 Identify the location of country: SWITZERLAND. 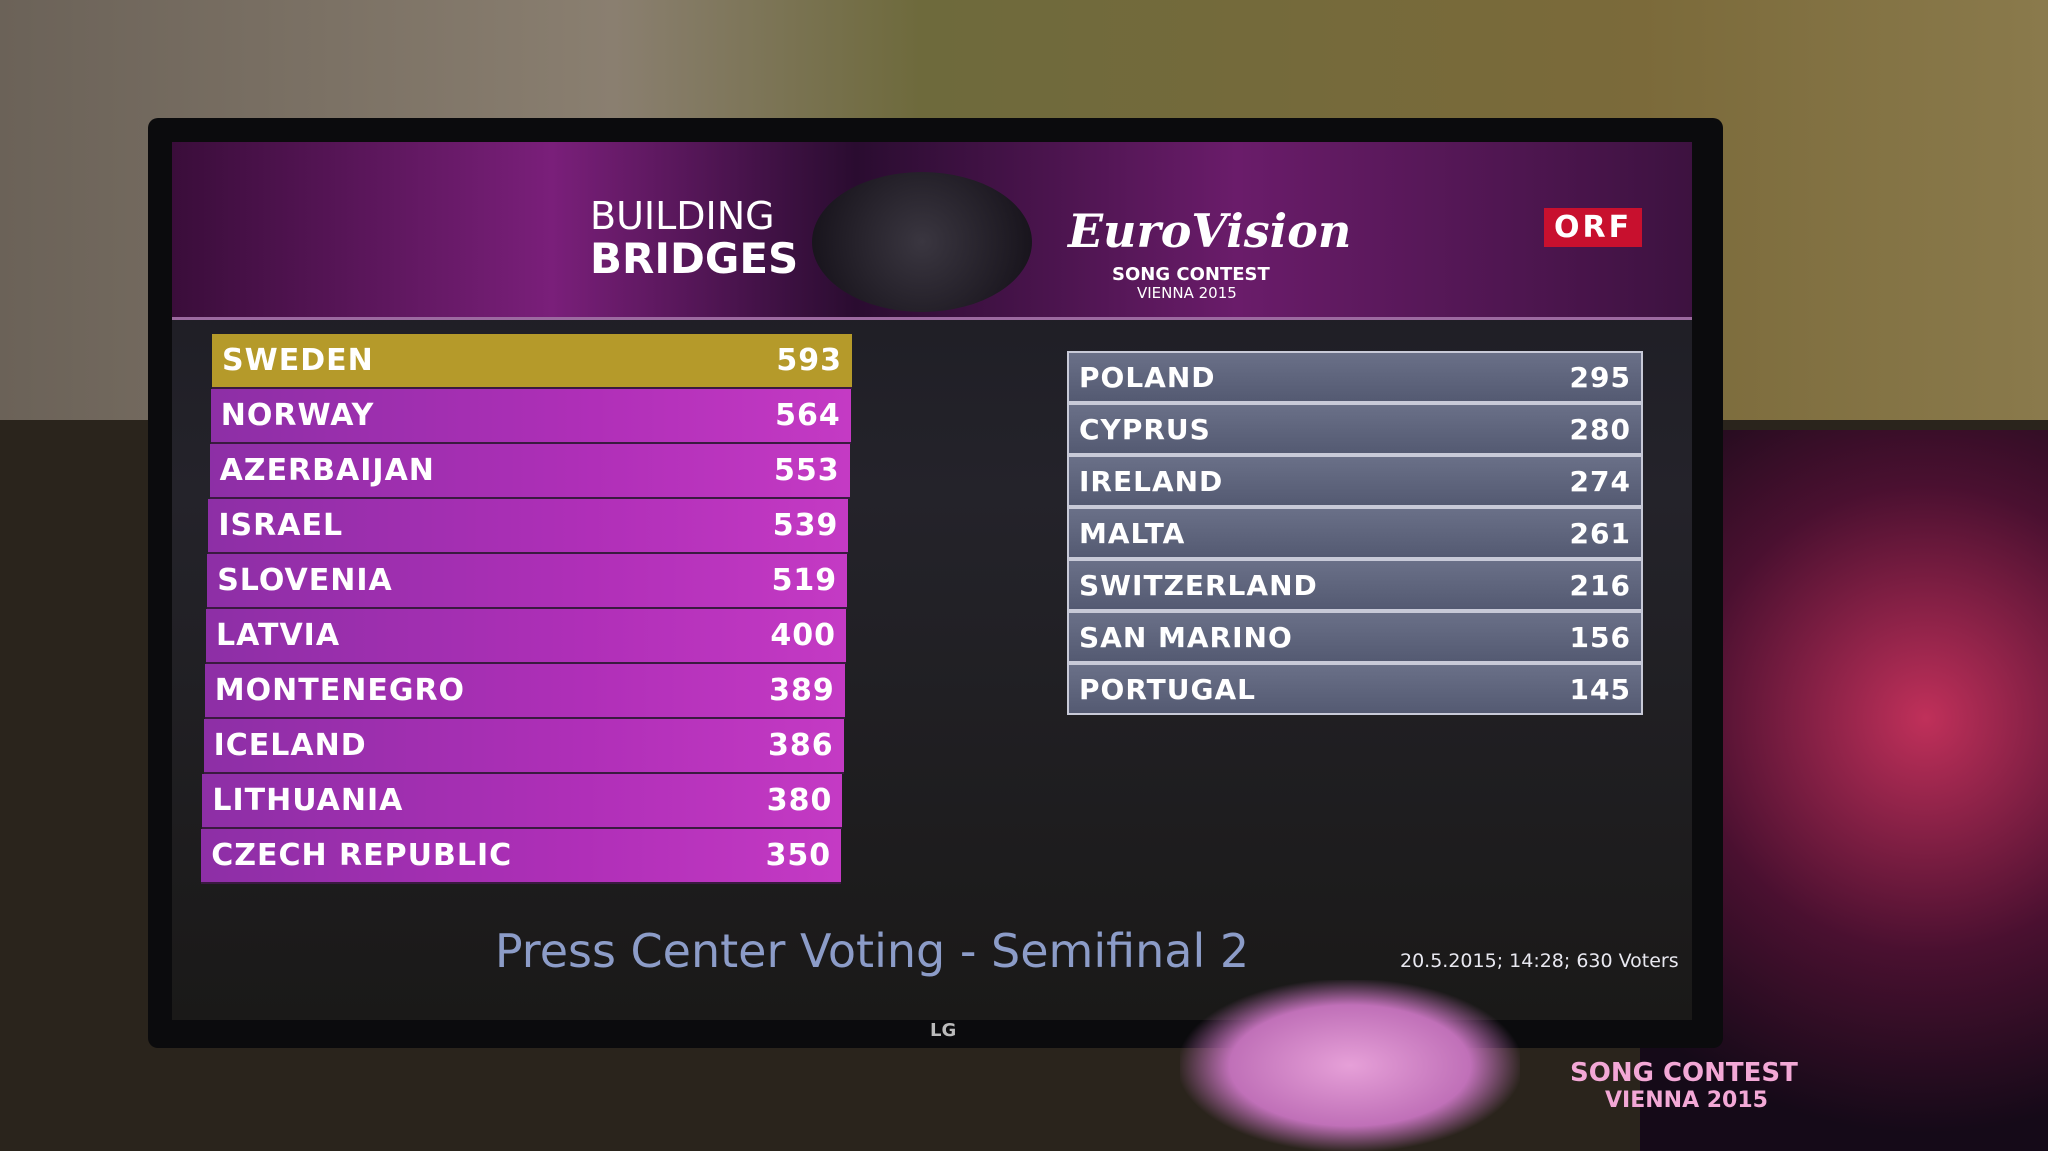
(1198, 585).